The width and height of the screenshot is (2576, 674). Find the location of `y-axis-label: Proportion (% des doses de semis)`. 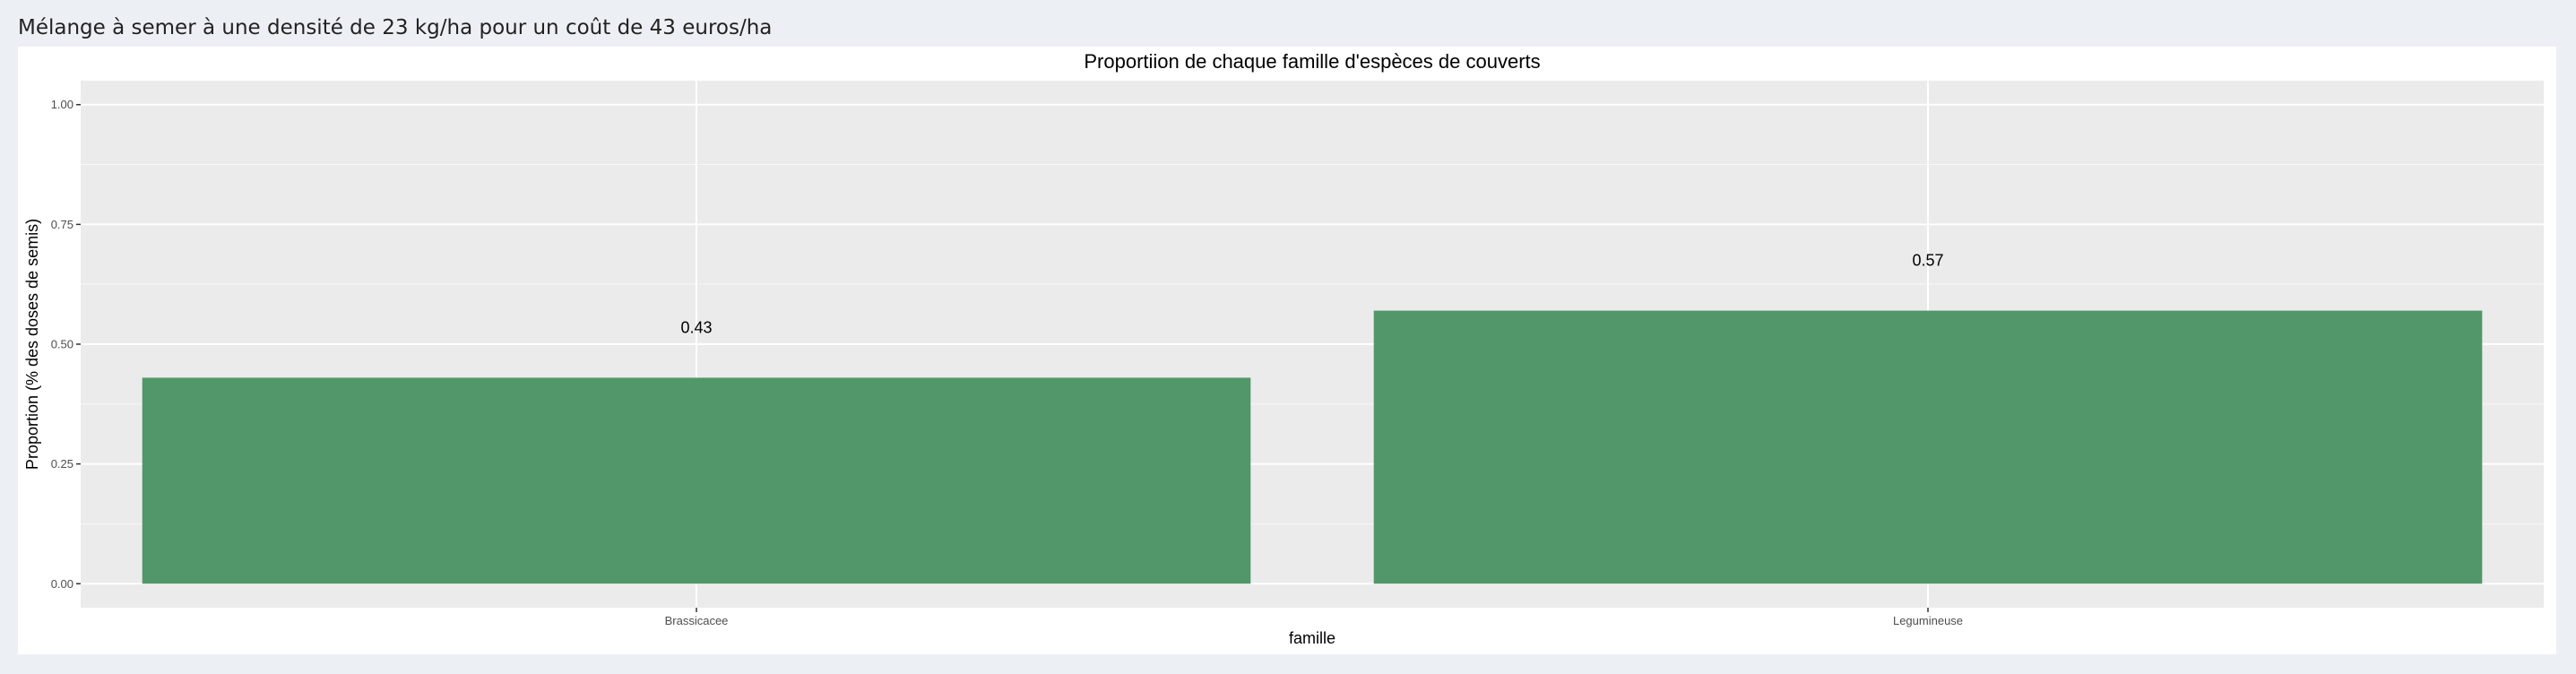

y-axis-label: Proportion (% des doses de semis) is located at coordinates (32, 345).